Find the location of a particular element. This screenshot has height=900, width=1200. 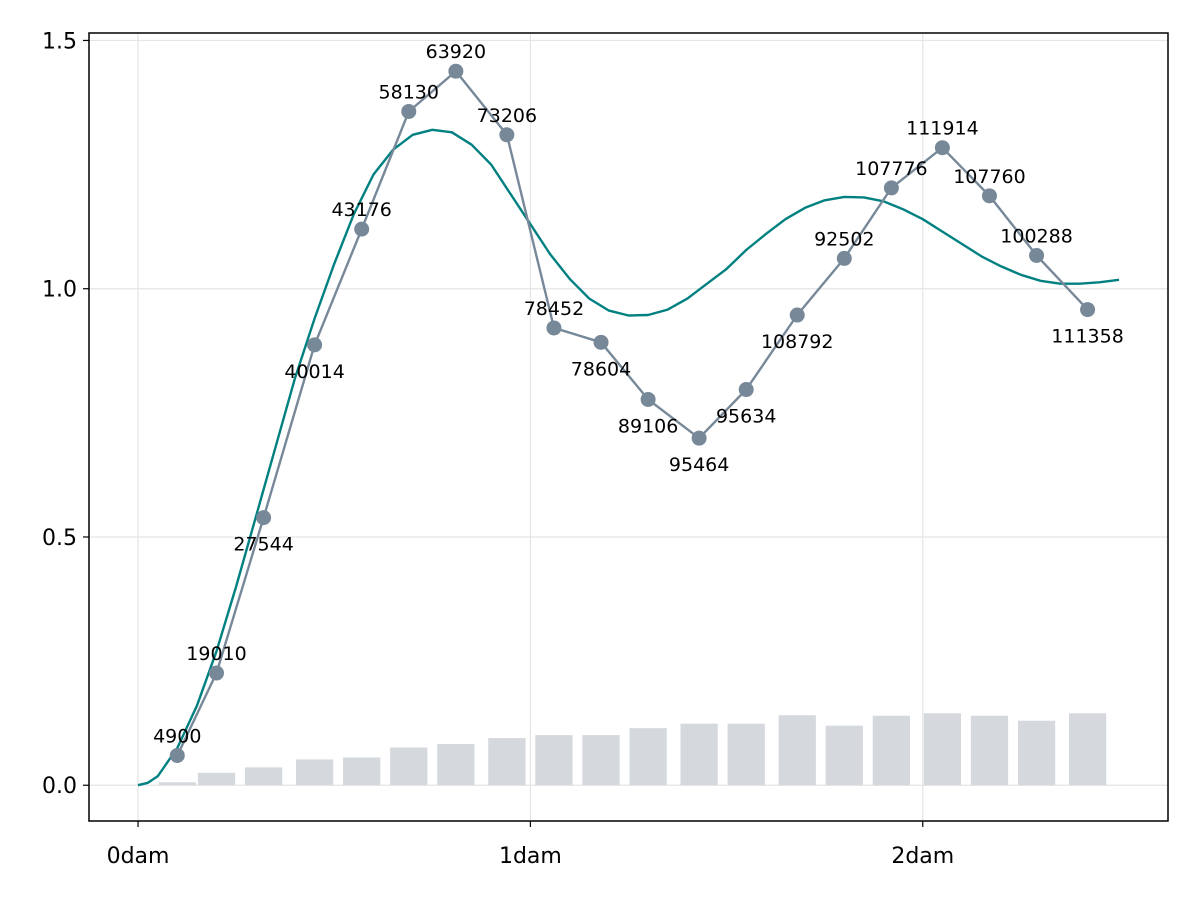

x-tick-label: 1dam is located at coordinates (530, 856).